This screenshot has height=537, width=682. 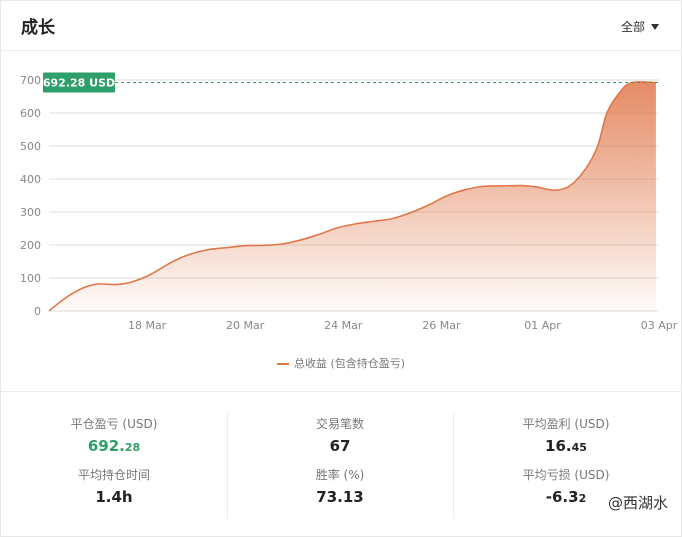 What do you see at coordinates (114, 497) in the screenshot?
I see `stat-value: 1.4h` at bounding box center [114, 497].